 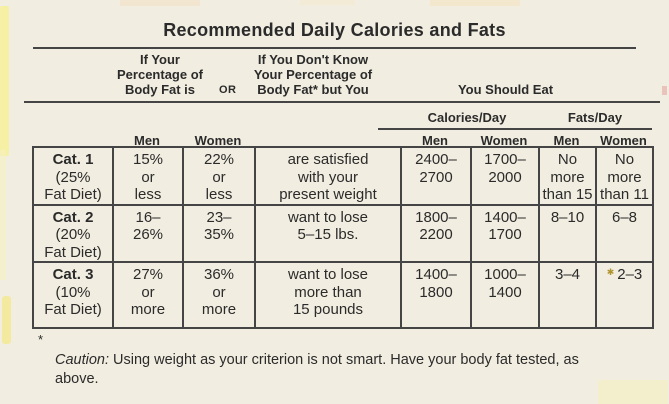 I want to click on fats-women-value: 2–3, so click(x=630, y=274).